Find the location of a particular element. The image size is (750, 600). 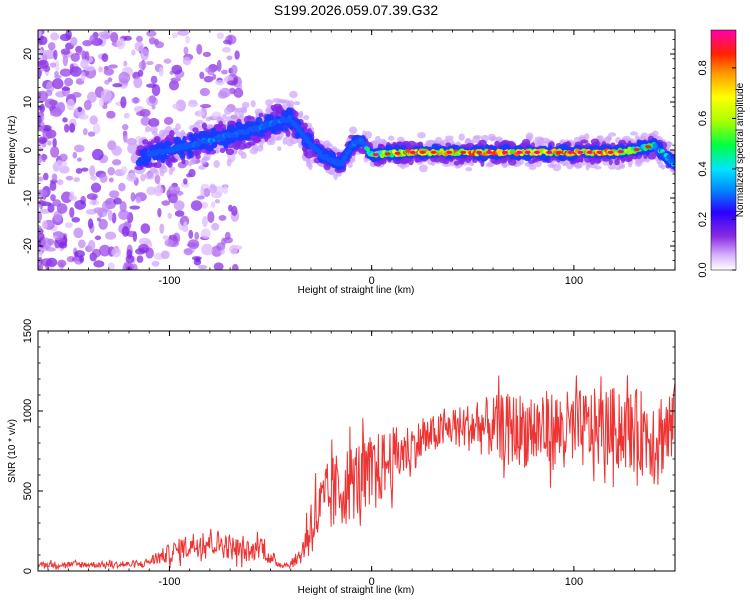

snr-x-label: Height of straight line (km) is located at coordinates (356, 590).